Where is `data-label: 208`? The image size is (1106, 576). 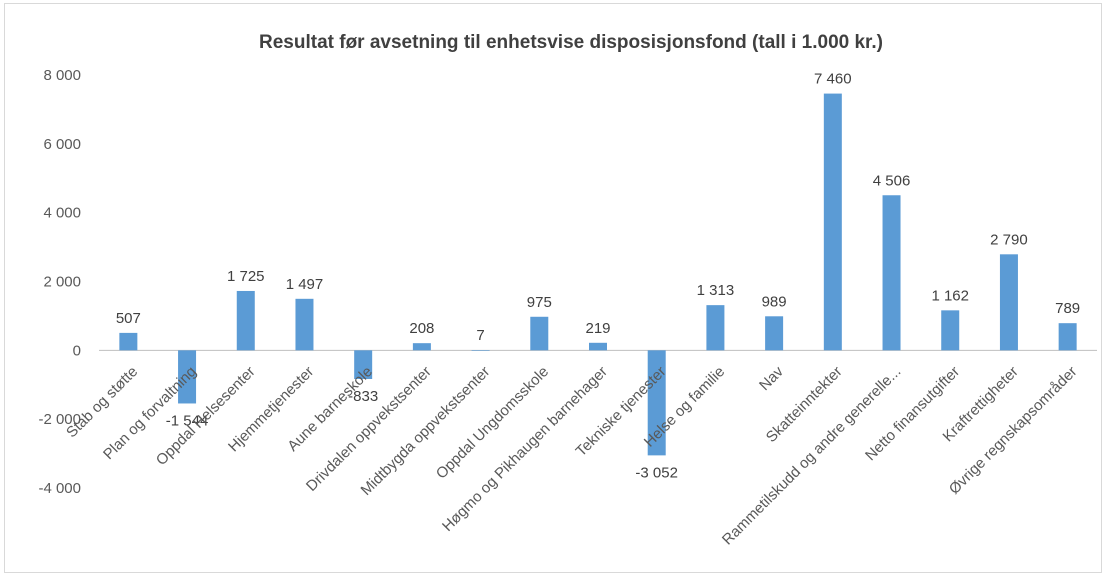 data-label: 208 is located at coordinates (421, 328).